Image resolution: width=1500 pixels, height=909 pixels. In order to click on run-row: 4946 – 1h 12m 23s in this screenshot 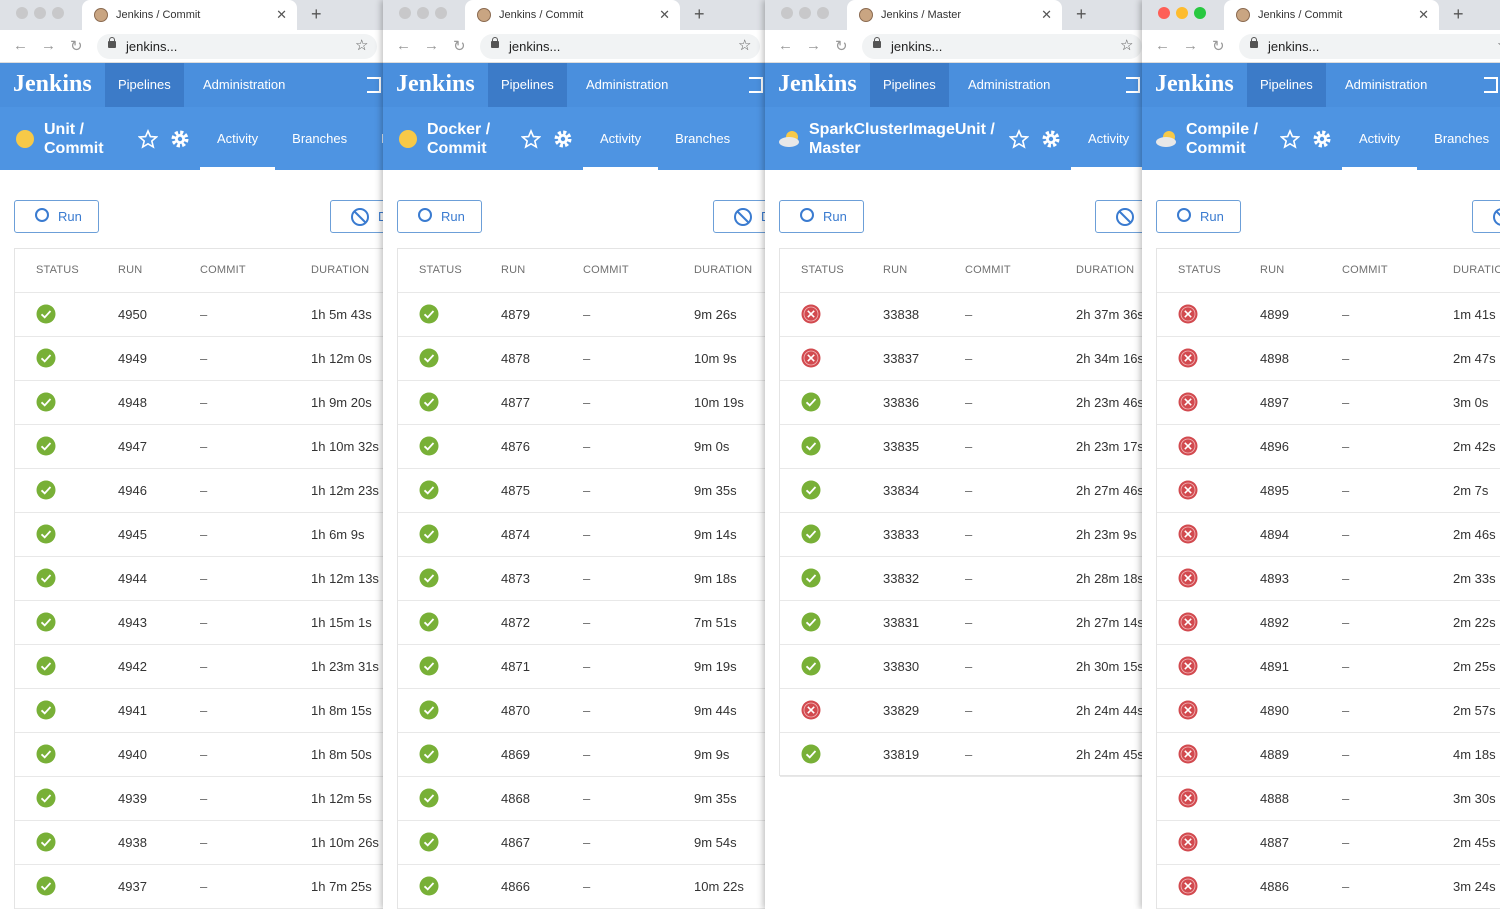, I will do `click(199, 490)`.